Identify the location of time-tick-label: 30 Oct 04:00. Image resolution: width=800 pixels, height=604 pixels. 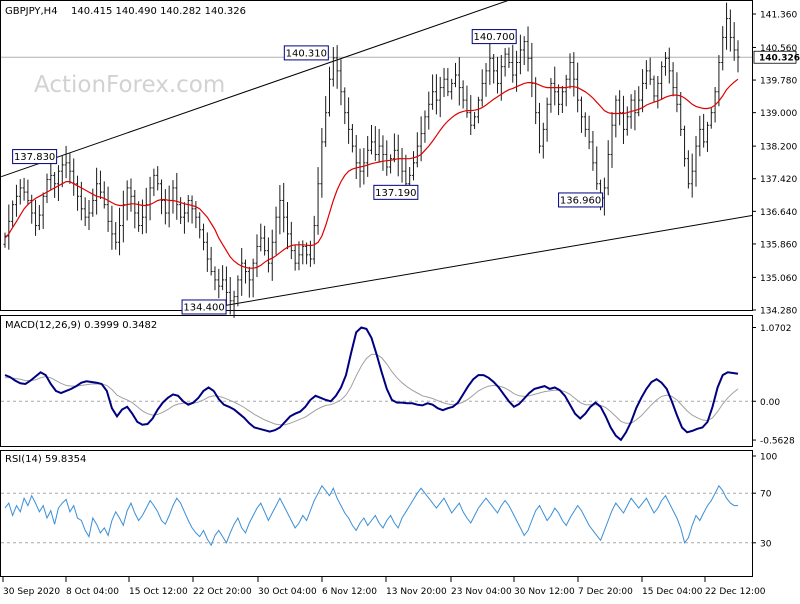
(287, 592).